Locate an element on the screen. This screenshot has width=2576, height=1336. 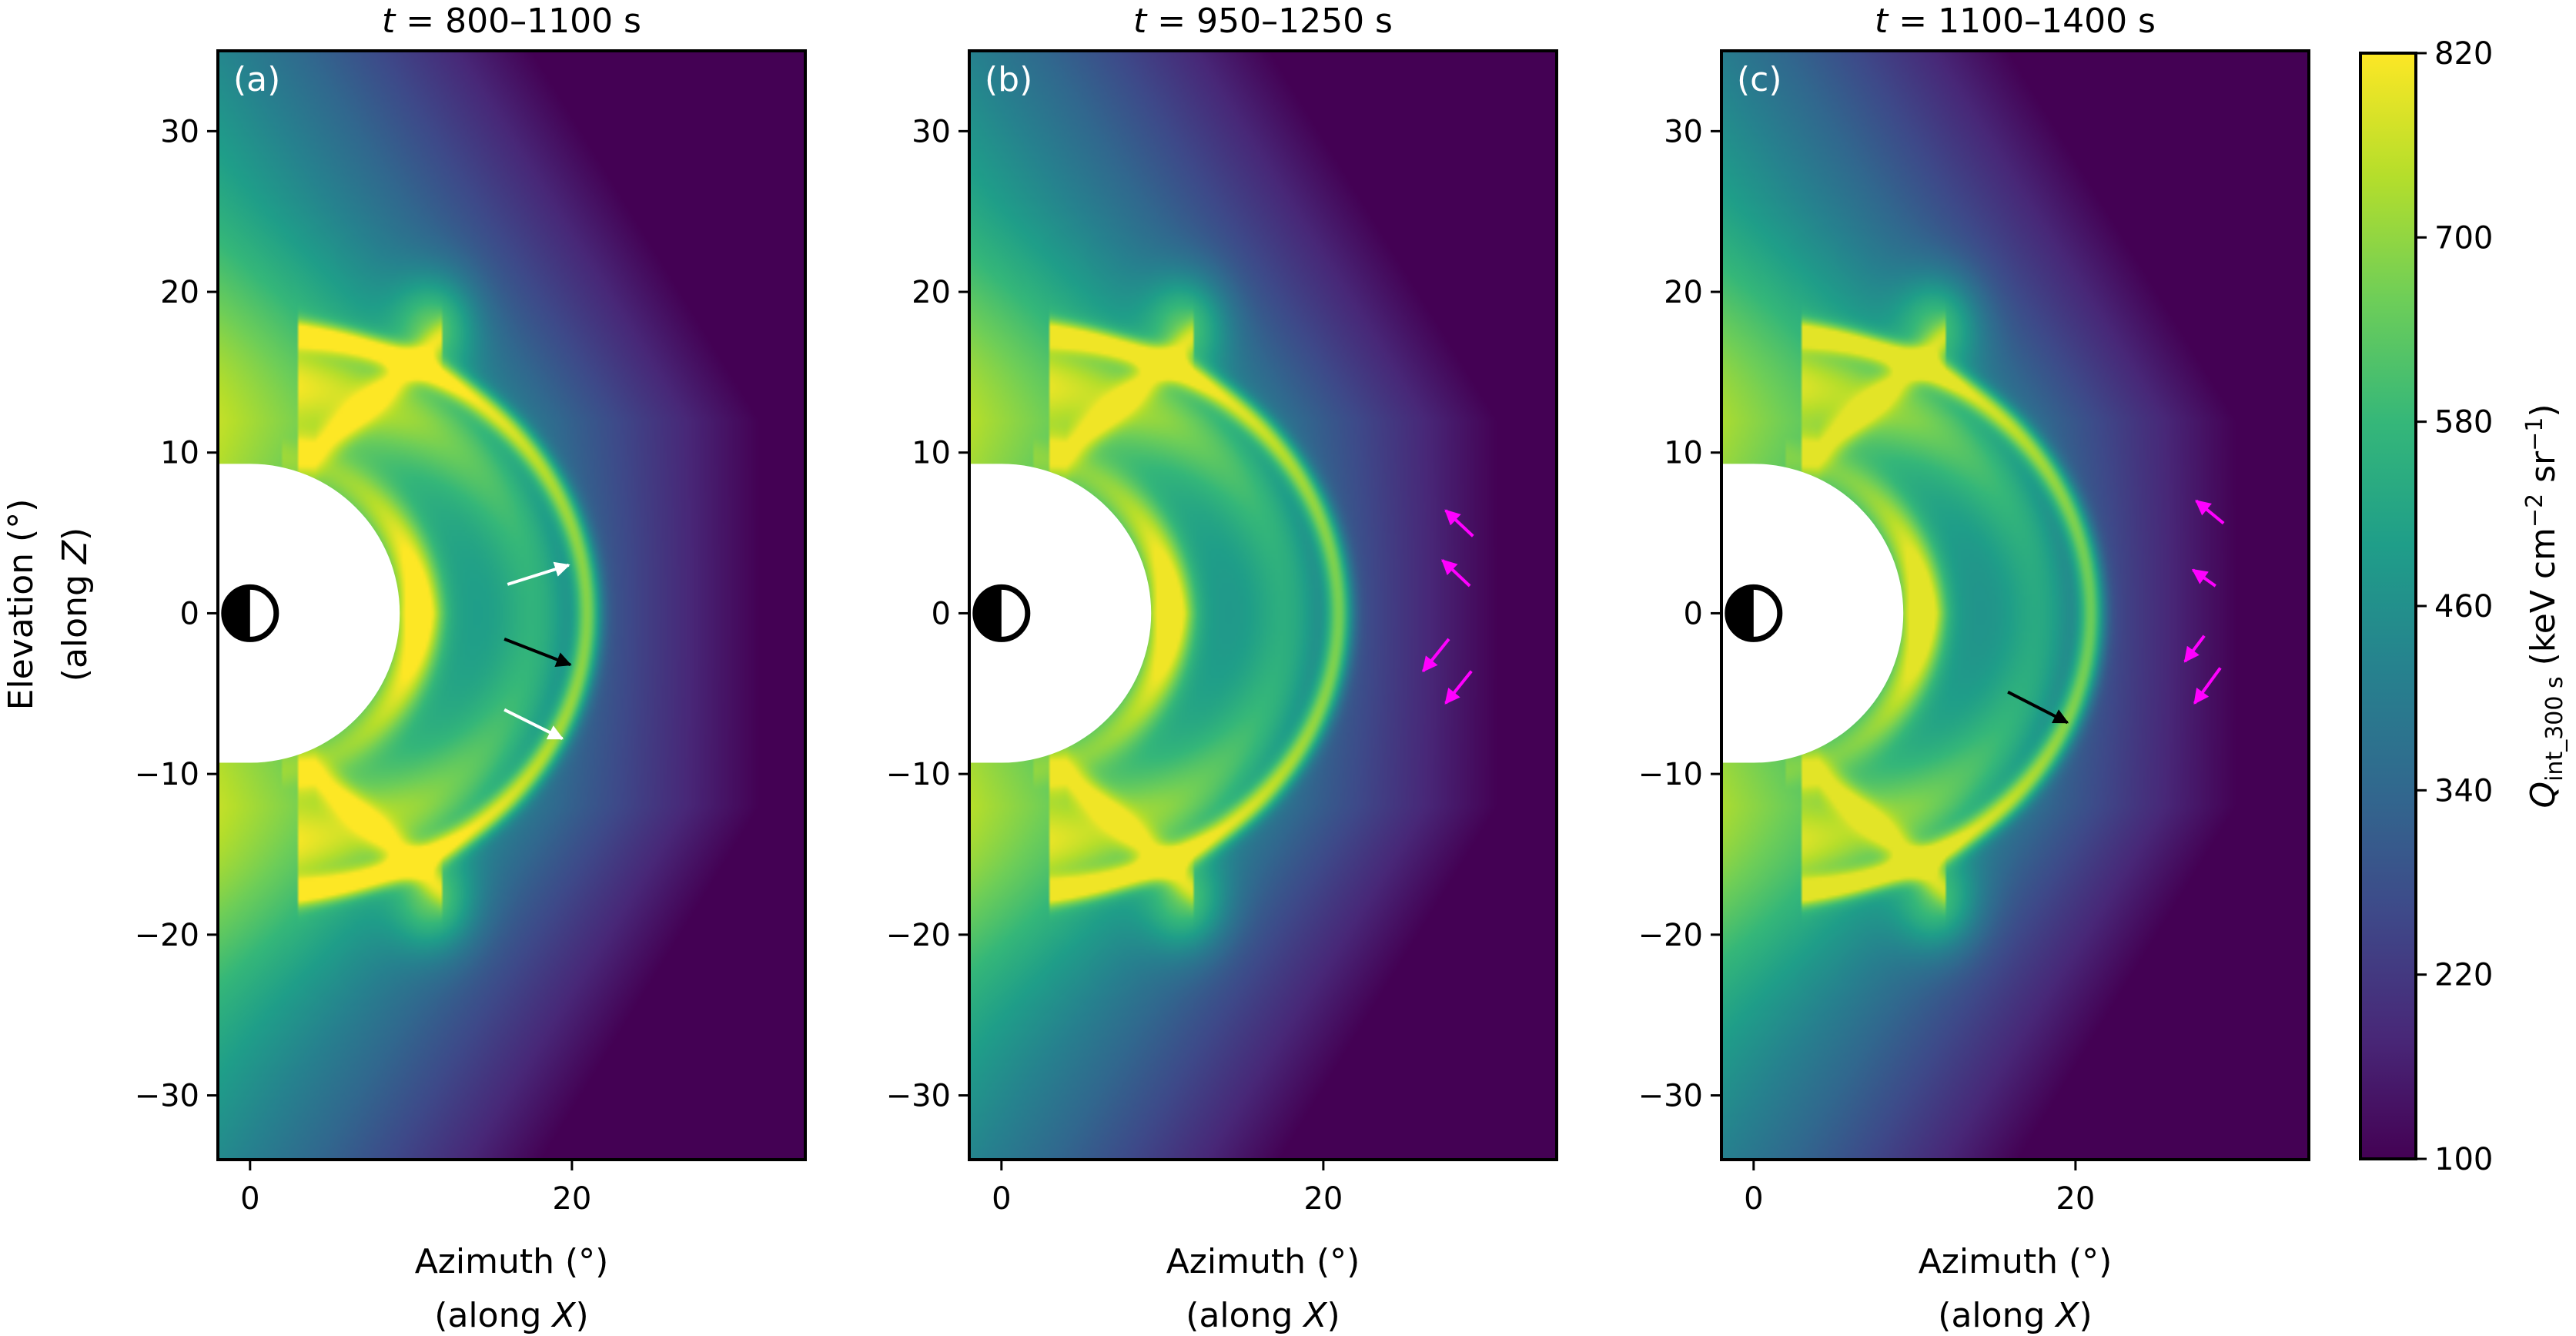
colorbar-tick-label: 820 is located at coordinates (2464, 54).